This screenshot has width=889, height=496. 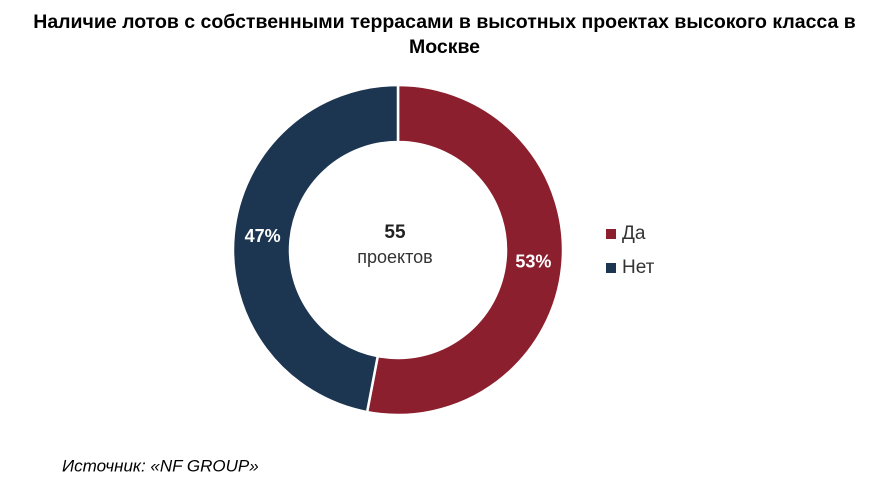 I want to click on legend-label: Да, so click(x=634, y=233).